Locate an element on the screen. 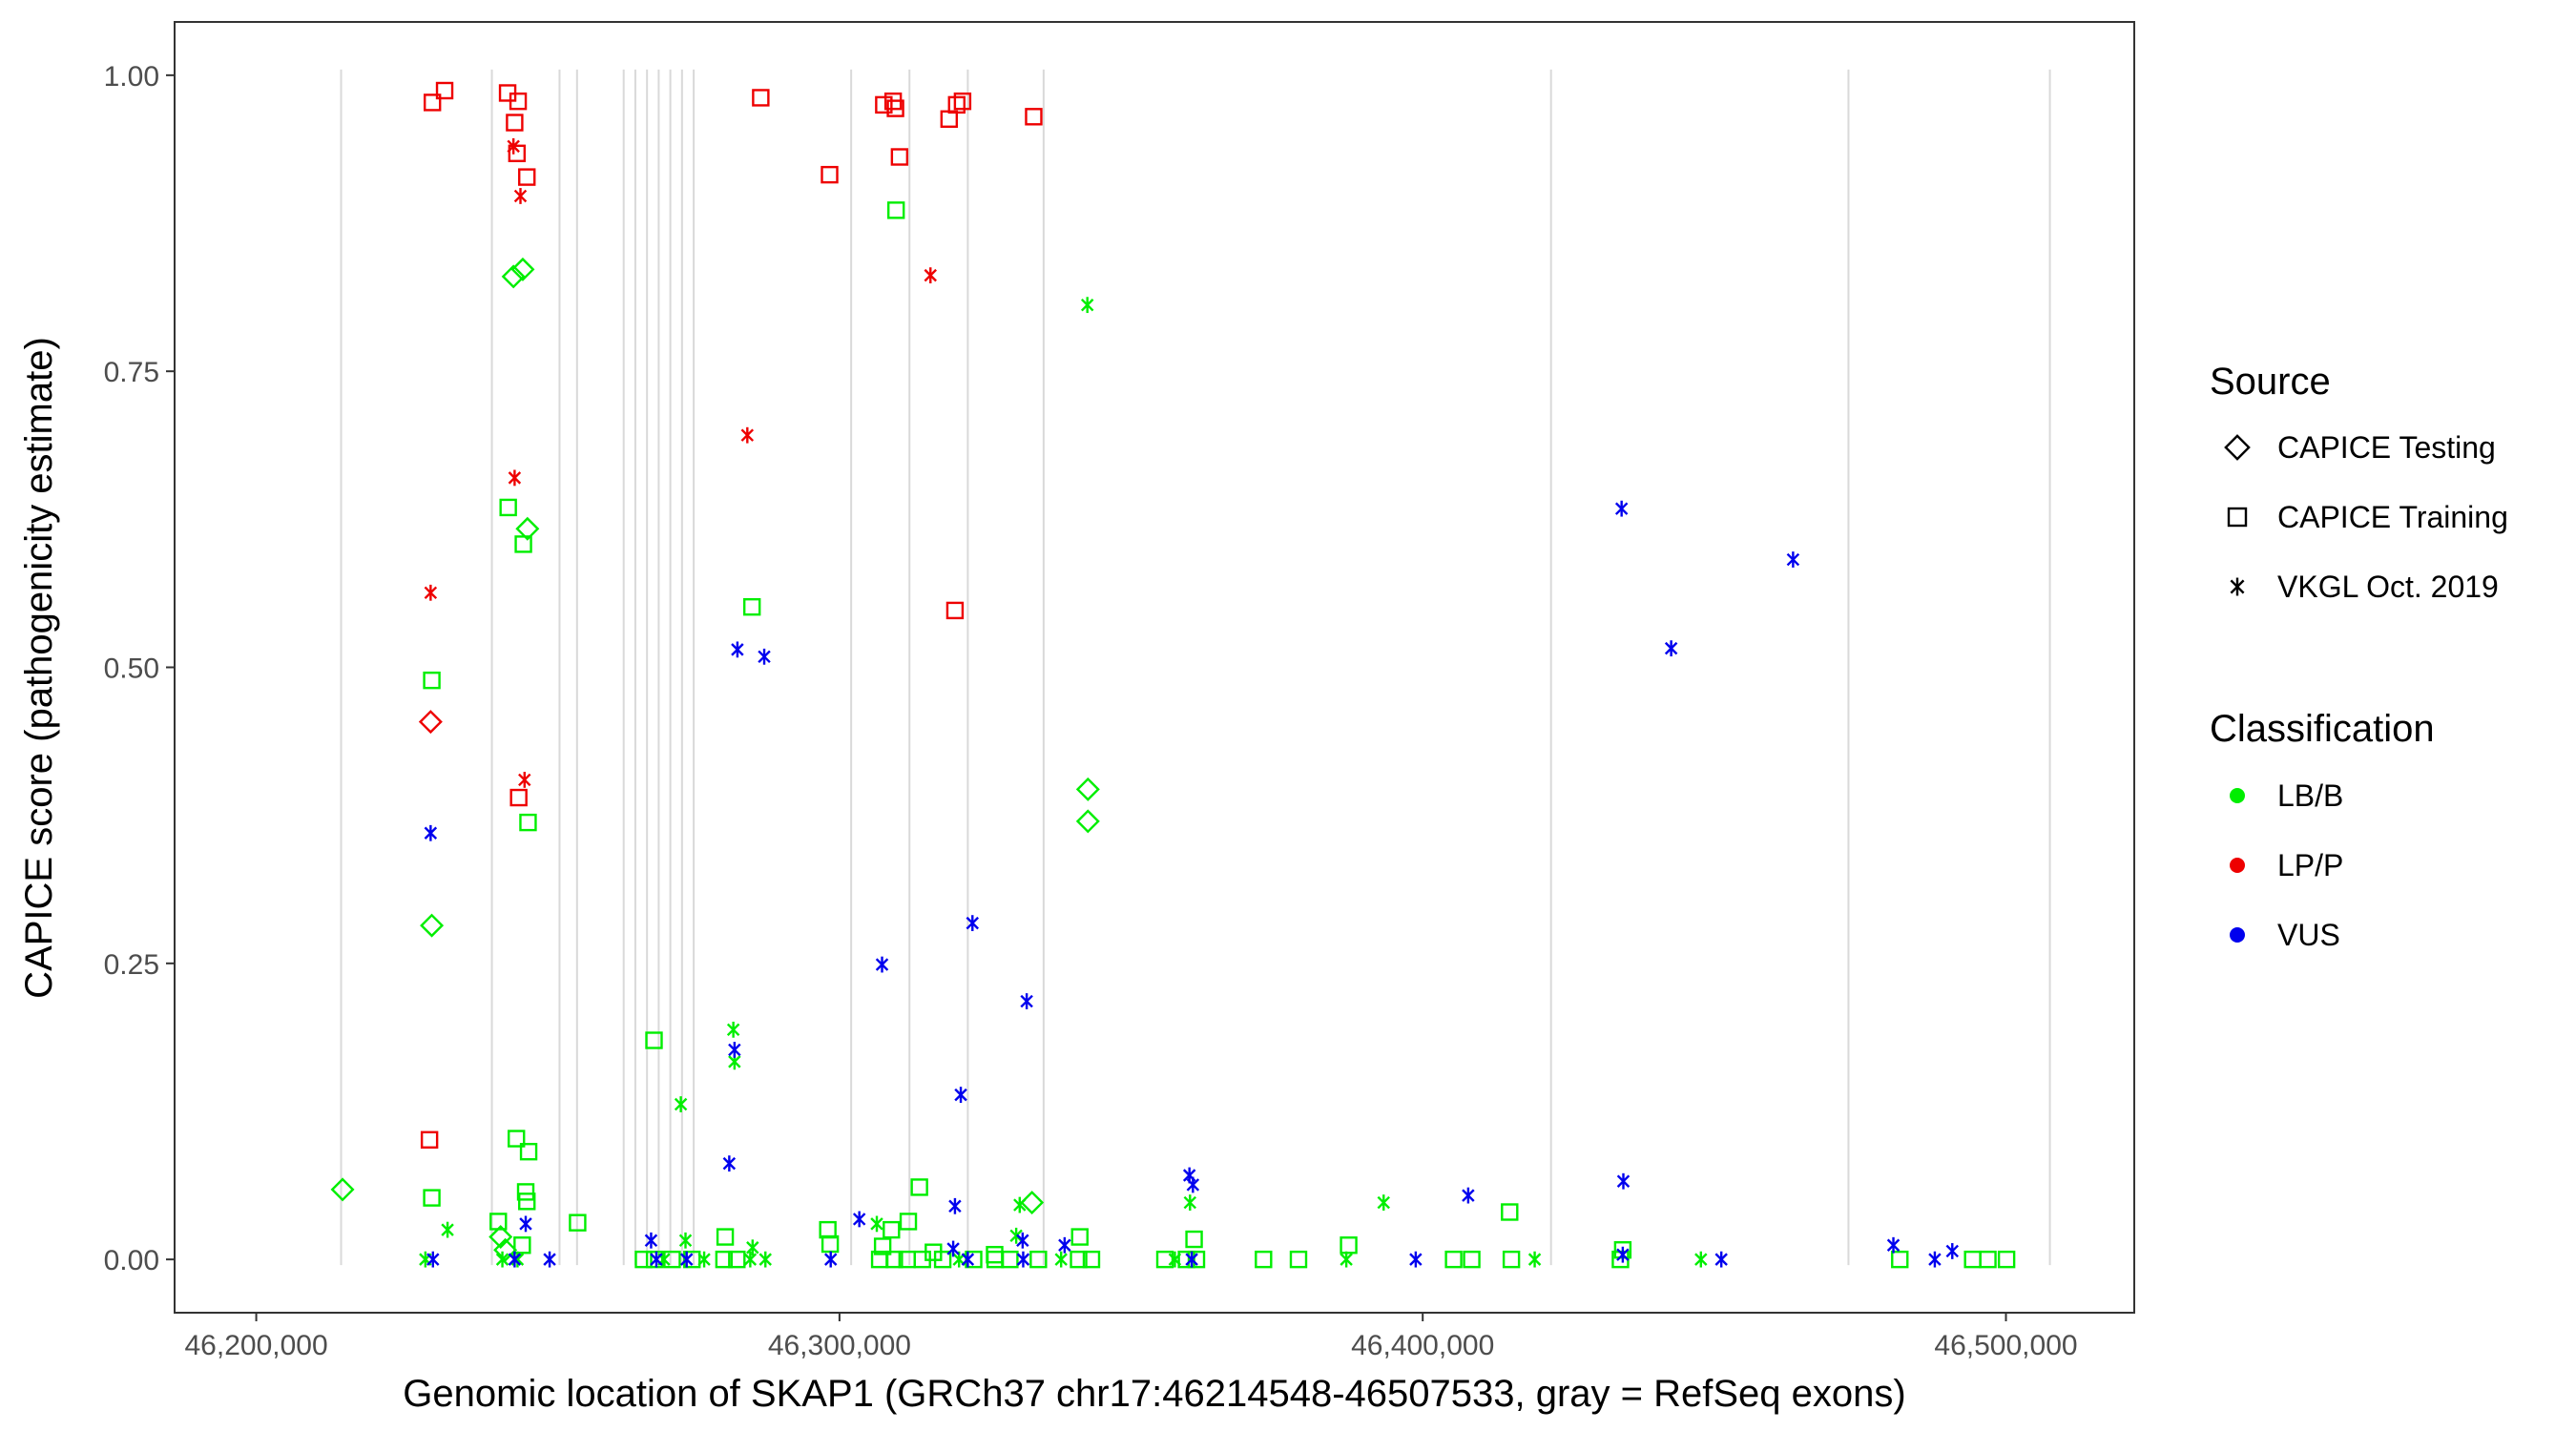 The image size is (2576, 1431). x-tick-label: 46,300,000 is located at coordinates (839, 1345).